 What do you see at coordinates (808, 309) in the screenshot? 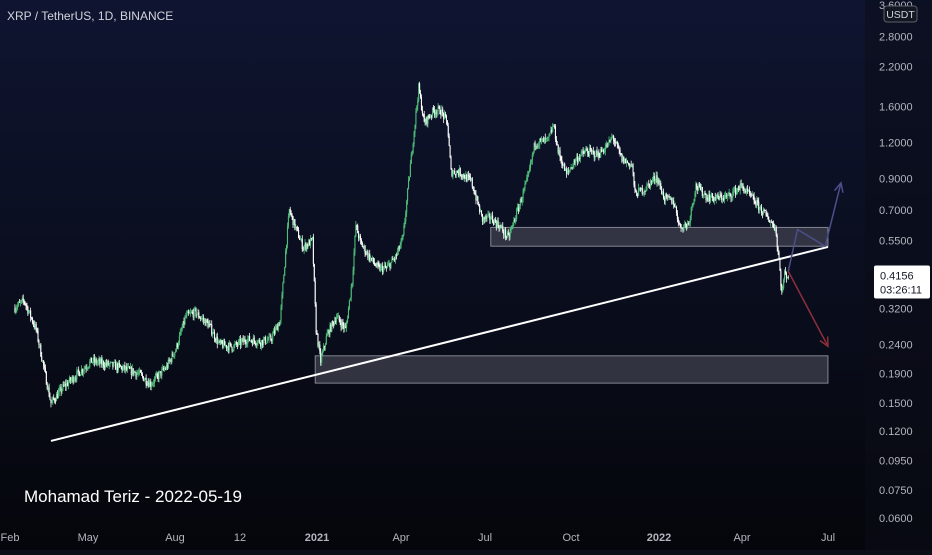
I see `bearish-projection` at bounding box center [808, 309].